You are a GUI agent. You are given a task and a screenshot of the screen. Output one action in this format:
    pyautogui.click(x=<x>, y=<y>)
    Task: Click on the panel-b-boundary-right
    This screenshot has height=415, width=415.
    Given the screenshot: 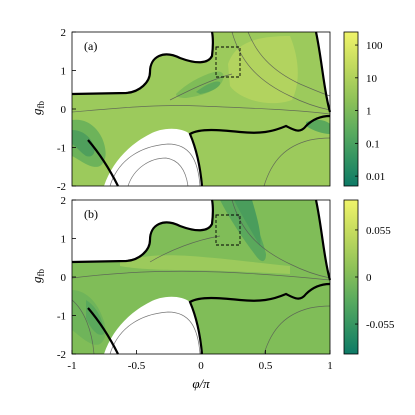 What is the action you would take?
    pyautogui.click(x=323, y=240)
    